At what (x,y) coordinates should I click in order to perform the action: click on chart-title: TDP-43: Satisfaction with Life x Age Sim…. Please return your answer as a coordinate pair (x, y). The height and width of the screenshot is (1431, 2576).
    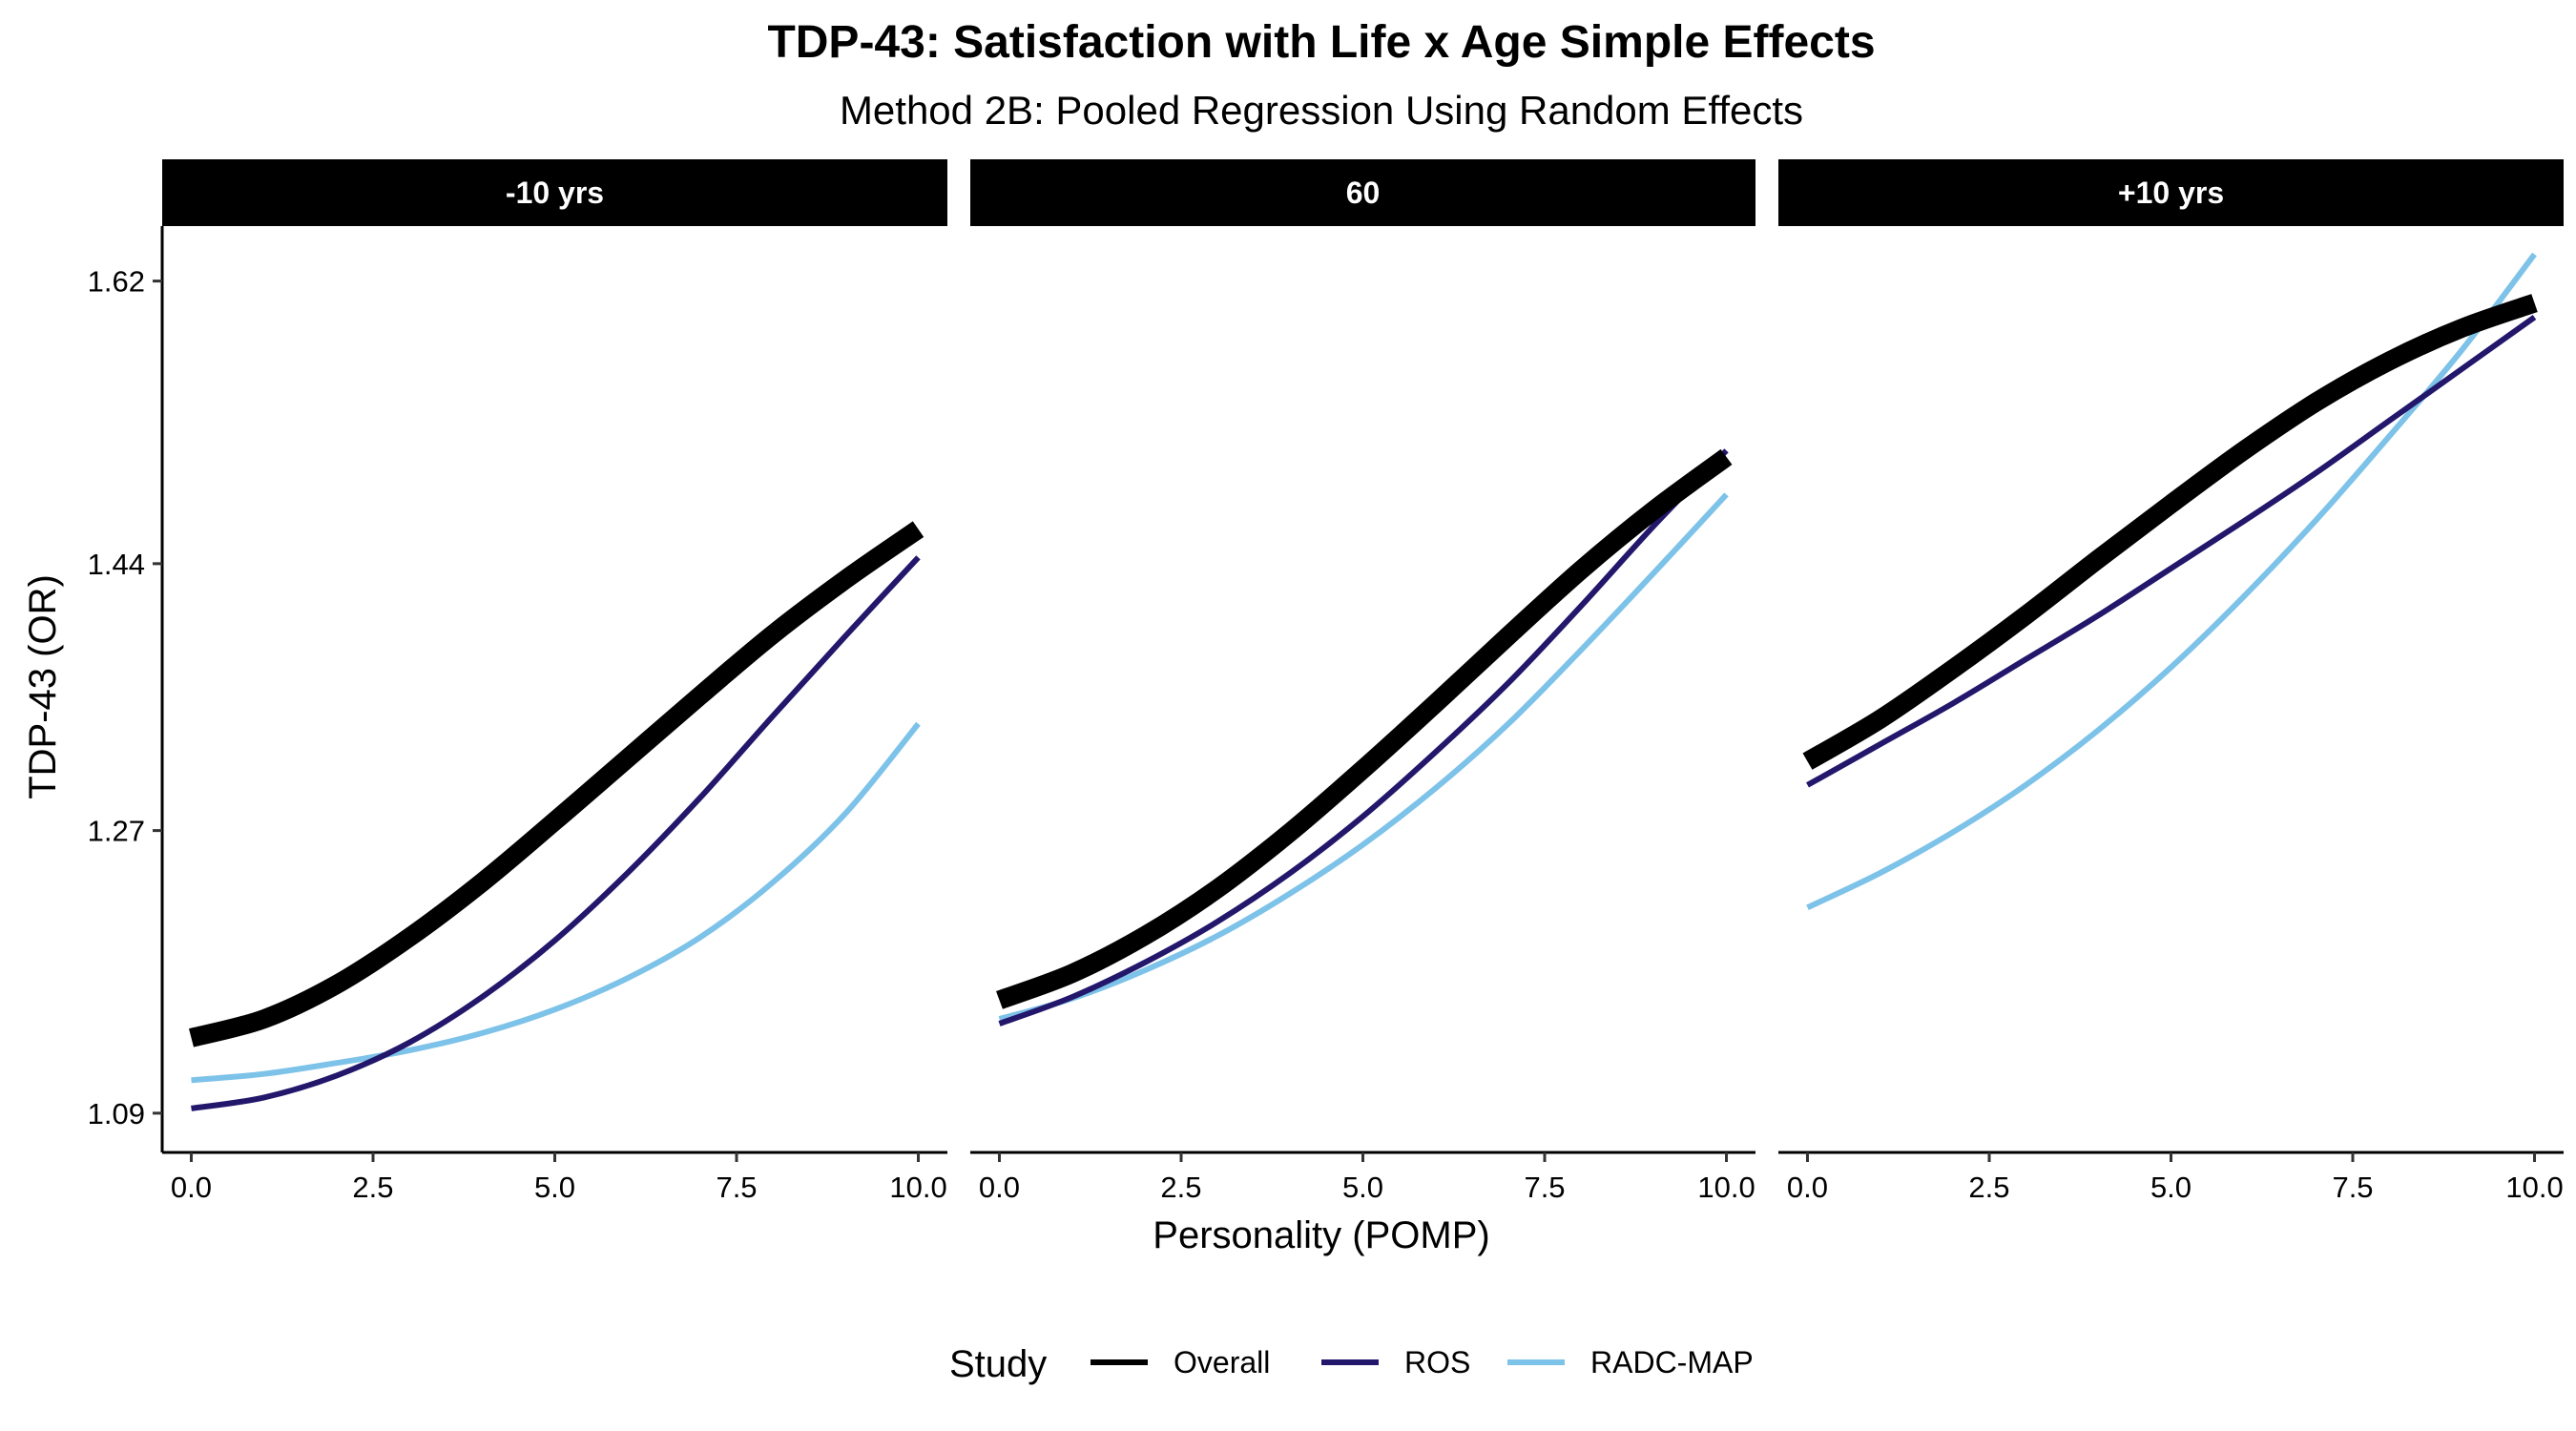
    Looking at the image, I should click on (1321, 42).